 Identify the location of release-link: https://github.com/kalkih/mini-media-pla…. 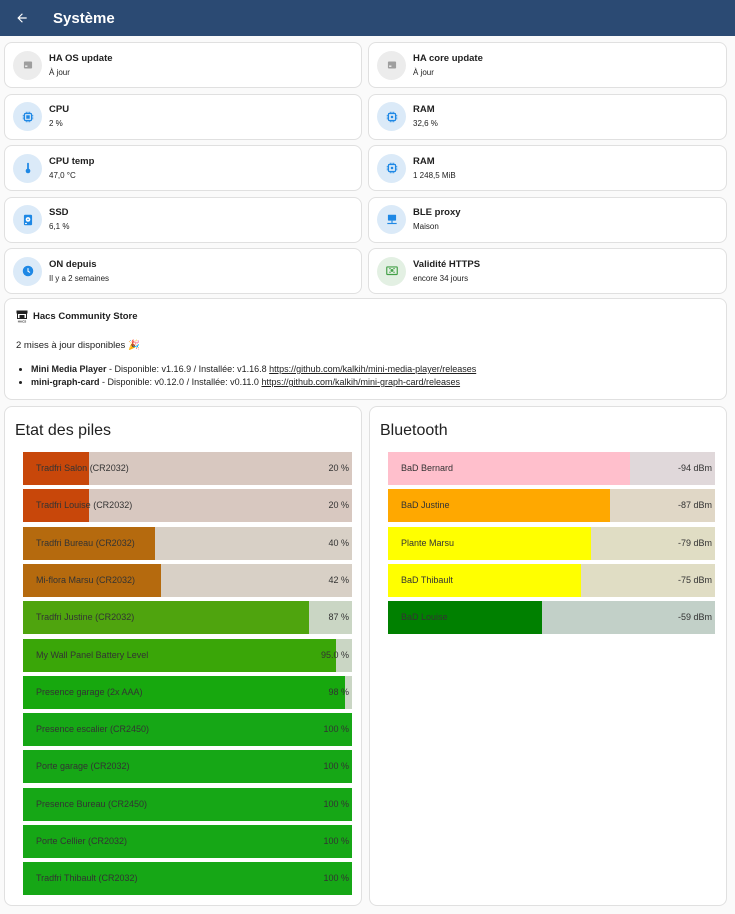
(373, 369).